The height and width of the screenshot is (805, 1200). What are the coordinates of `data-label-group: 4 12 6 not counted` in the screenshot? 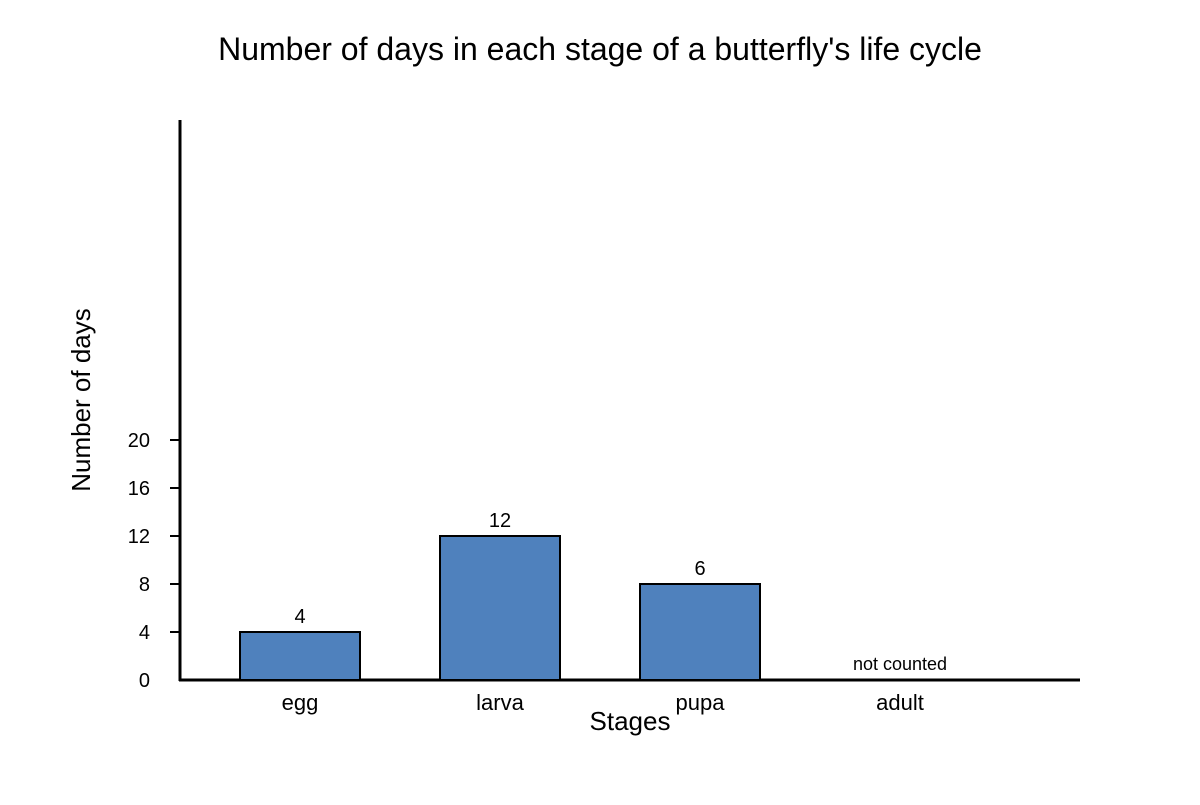 It's located at (620, 592).